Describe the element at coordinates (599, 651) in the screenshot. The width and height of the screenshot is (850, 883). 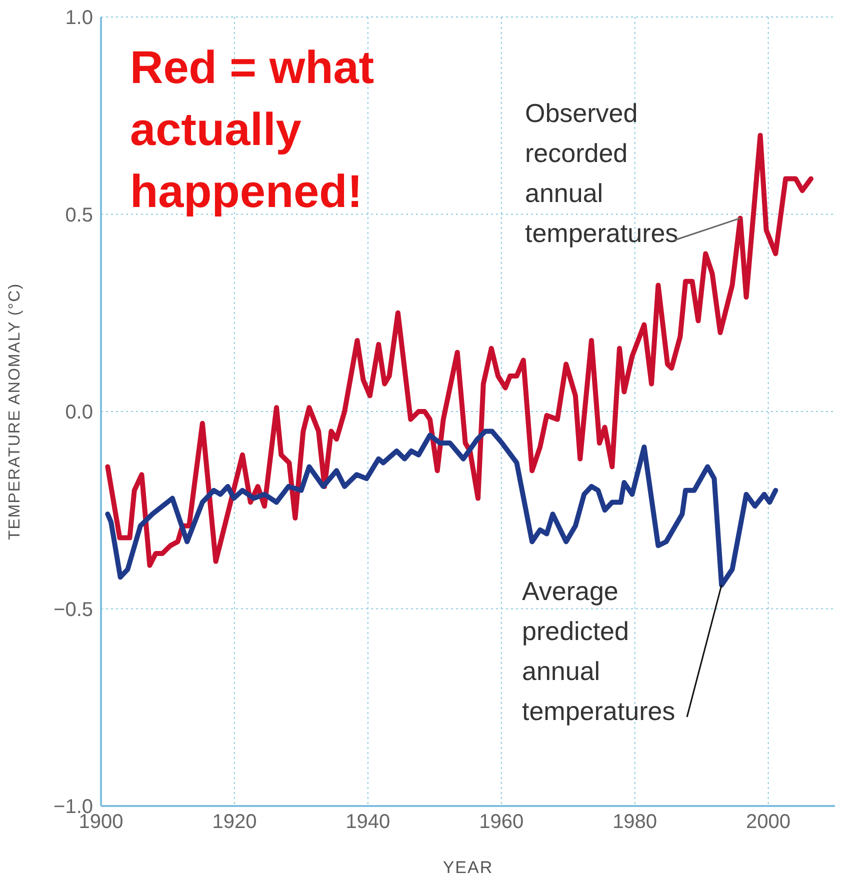
I see `series-label: Average predicted annual temperatures` at that location.